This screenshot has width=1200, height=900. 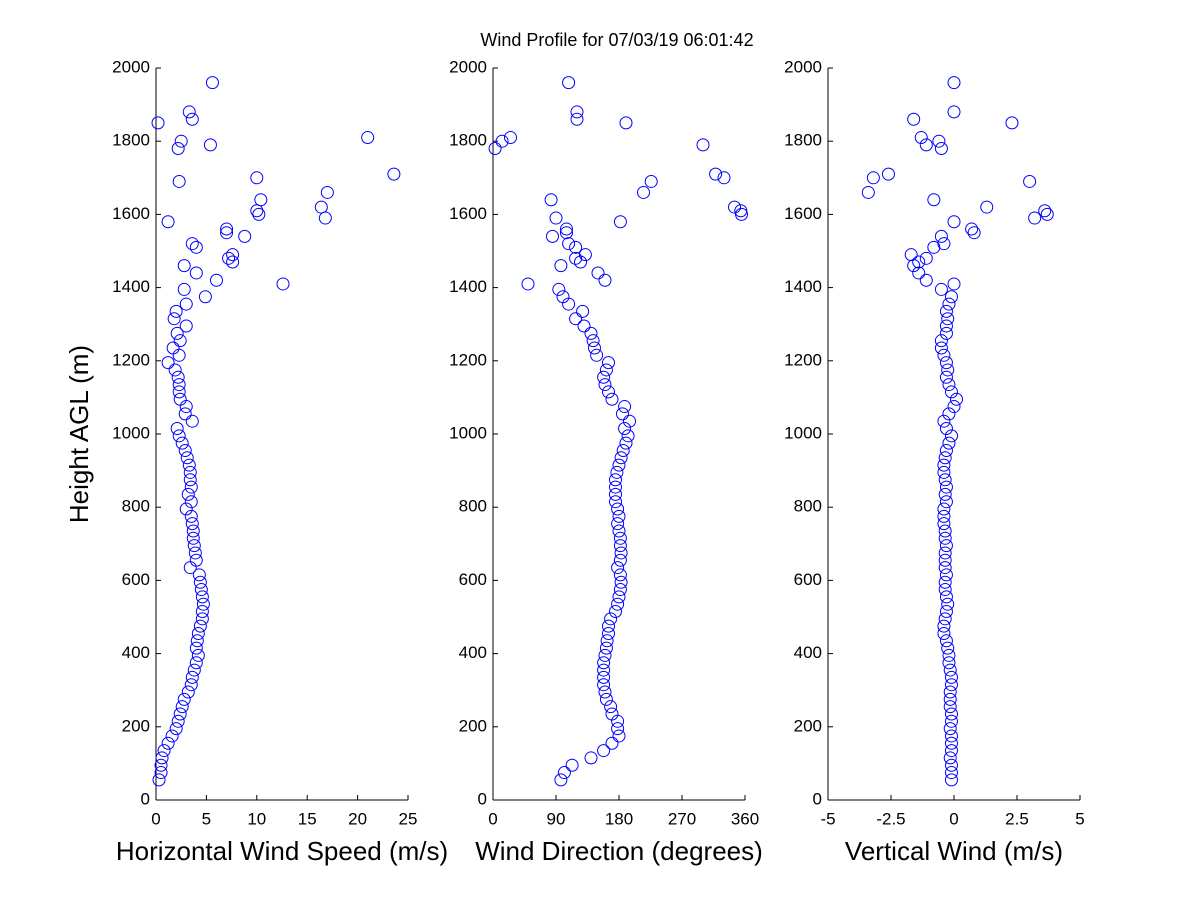 What do you see at coordinates (745, 818) in the screenshot?
I see `x-tick-label: 360` at bounding box center [745, 818].